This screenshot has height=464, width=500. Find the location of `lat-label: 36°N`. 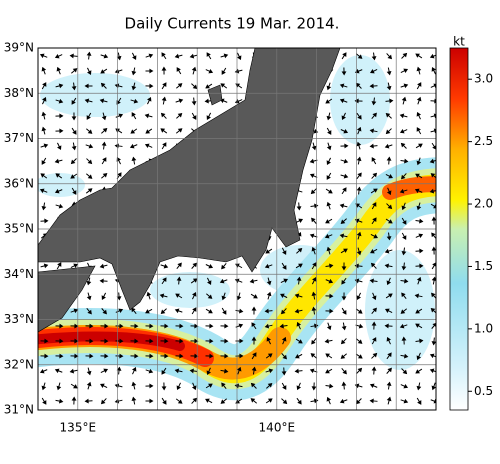

lat-label: 36°N is located at coordinates (19, 183).